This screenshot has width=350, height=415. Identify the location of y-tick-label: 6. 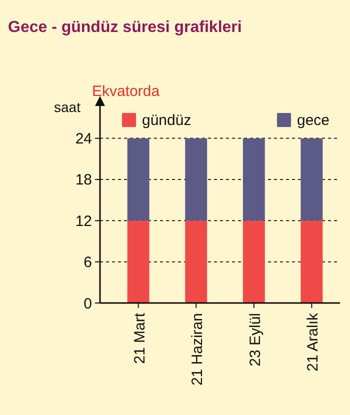
(88, 263).